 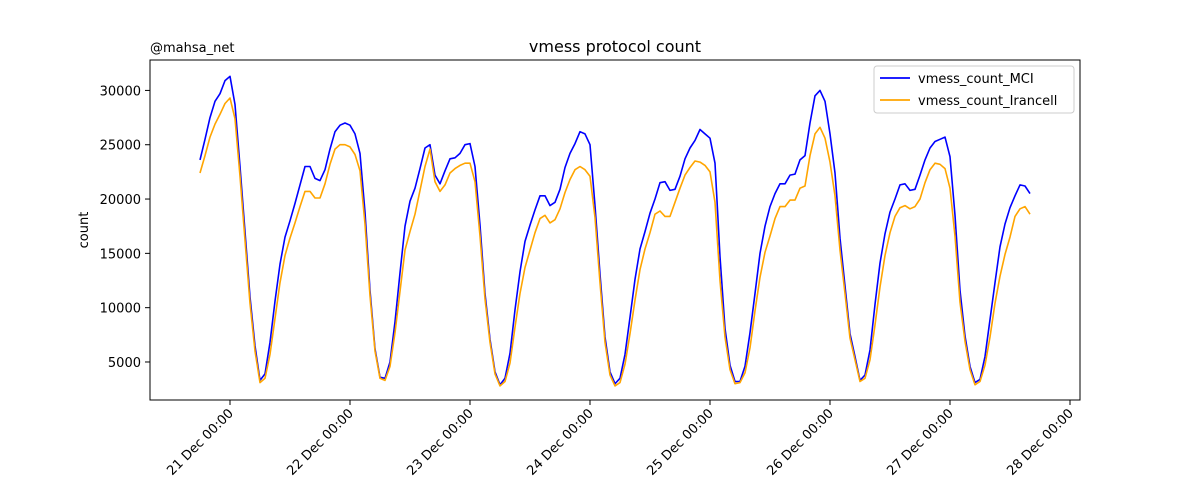 What do you see at coordinates (920, 442) in the screenshot?
I see `x-tick-label: 27 Dec 00:00` at bounding box center [920, 442].